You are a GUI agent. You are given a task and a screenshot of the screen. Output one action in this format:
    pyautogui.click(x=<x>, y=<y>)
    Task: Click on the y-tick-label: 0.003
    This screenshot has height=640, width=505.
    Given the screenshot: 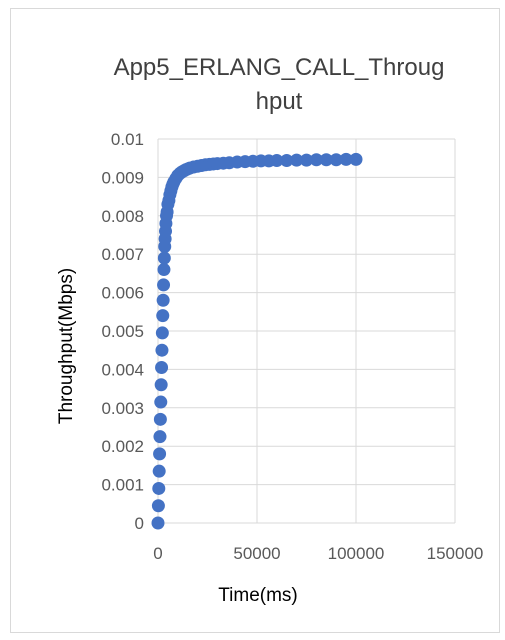 What is the action you would take?
    pyautogui.click(x=122, y=408)
    